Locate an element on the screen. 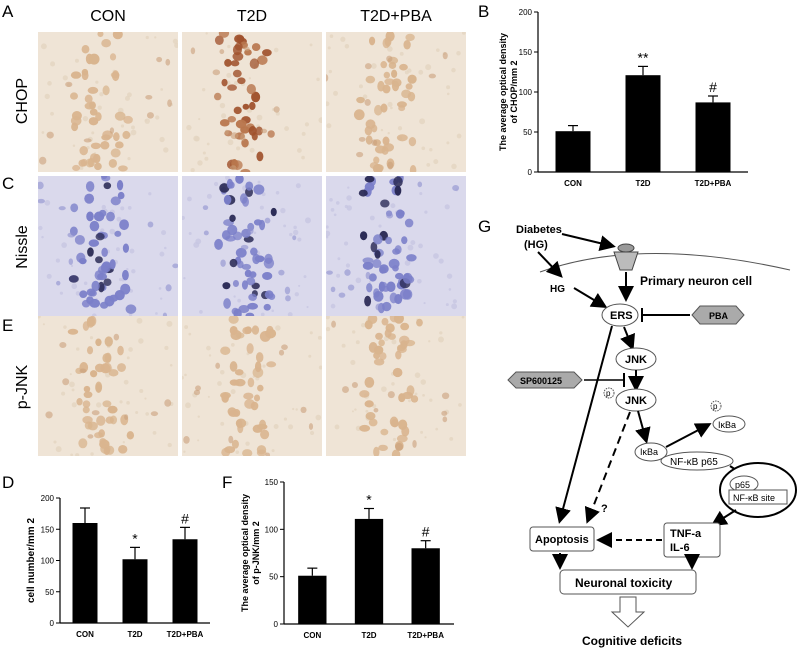 This screenshot has width=800, height=653. node-ikba-phospho is located at coordinates (729, 424).